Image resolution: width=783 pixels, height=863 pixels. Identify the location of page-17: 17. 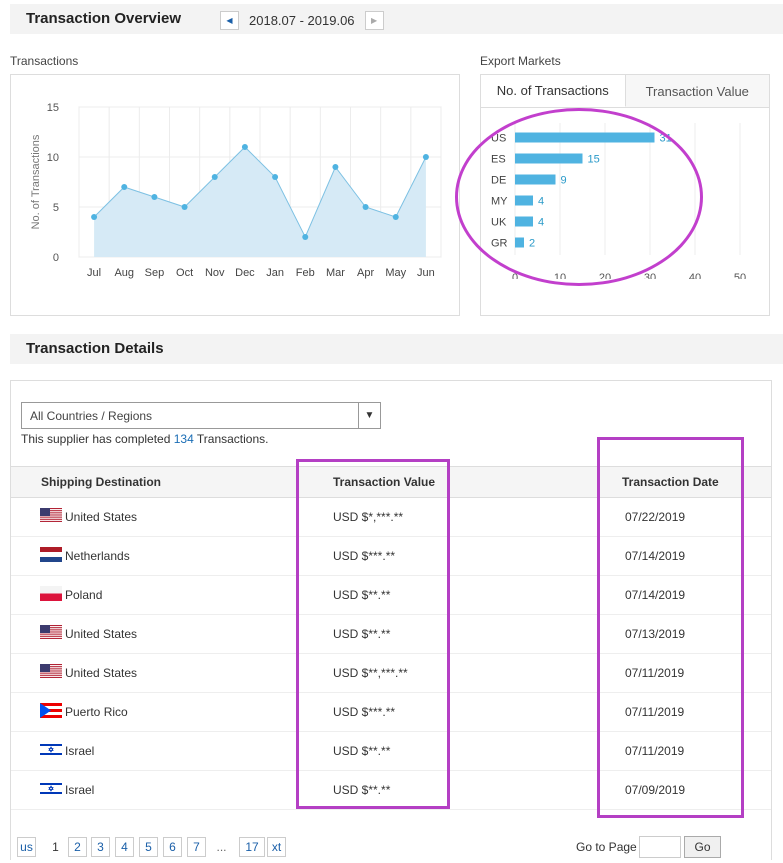
(252, 847).